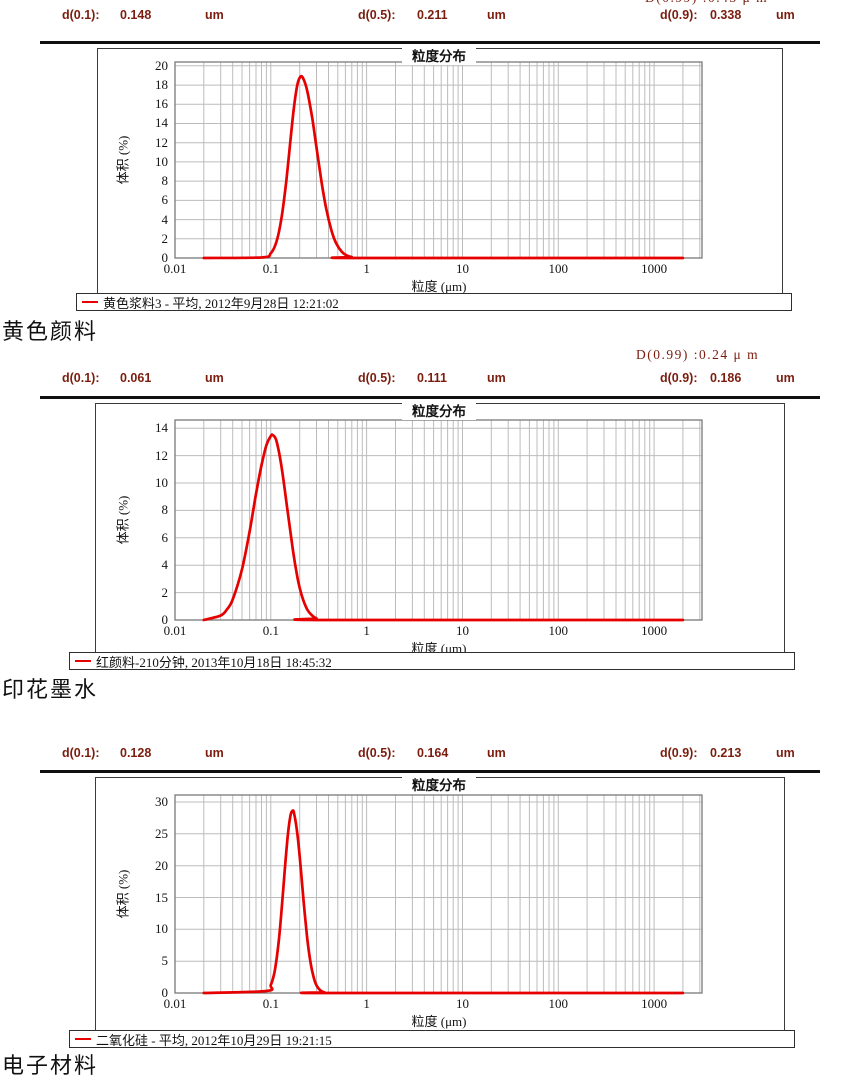 This screenshot has width=860, height=1082. I want to click on y-tick-label: 15, so click(161, 897).